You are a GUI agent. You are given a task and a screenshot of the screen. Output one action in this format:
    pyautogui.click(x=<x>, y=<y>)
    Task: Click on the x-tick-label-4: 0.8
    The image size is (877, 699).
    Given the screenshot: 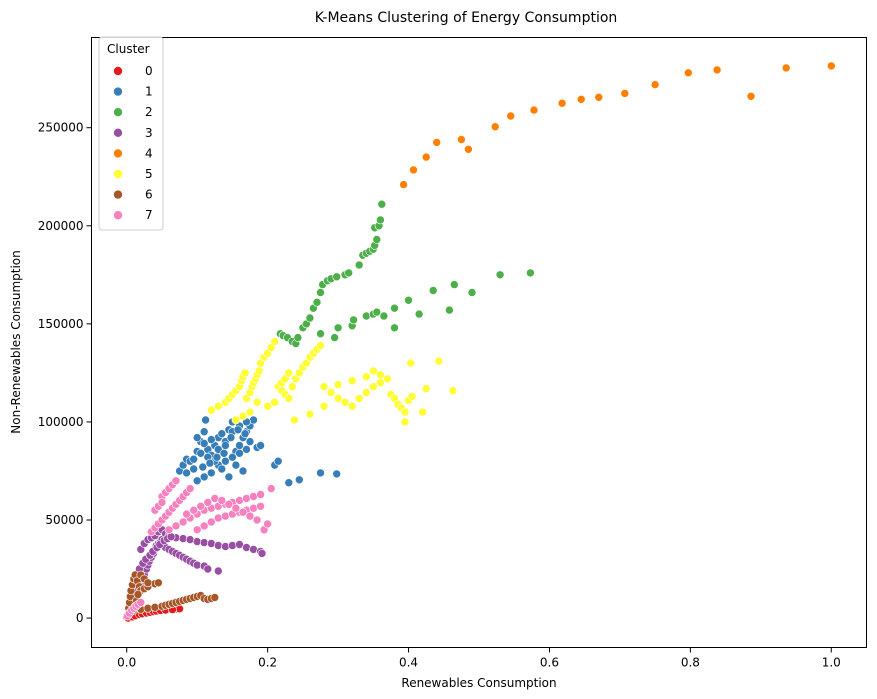 What is the action you would take?
    pyautogui.click(x=690, y=663)
    